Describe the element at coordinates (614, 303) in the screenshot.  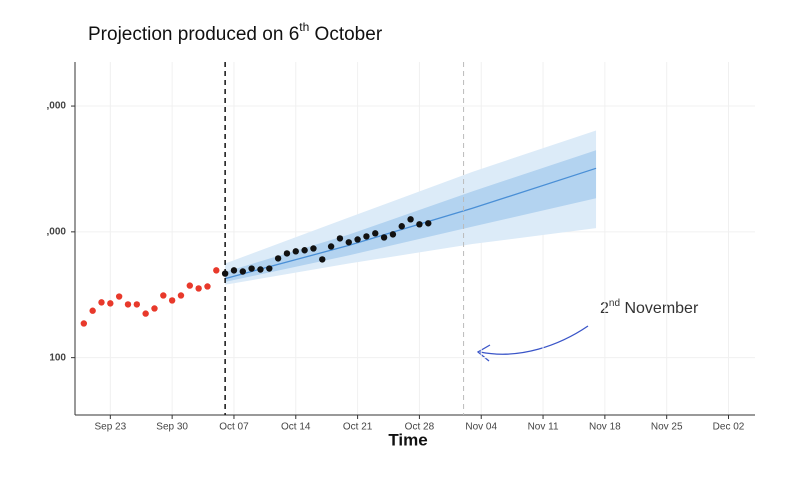
I see `annotation-sup: nd` at that location.